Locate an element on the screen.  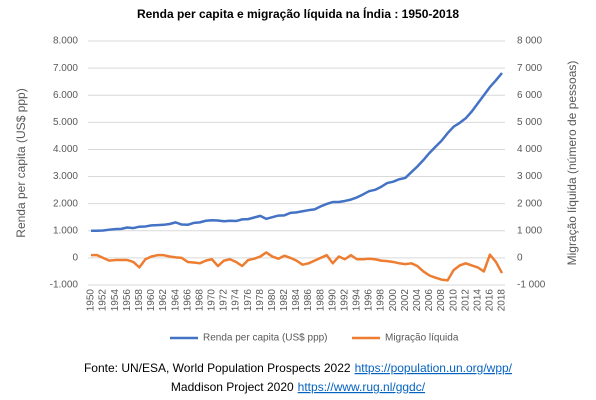
x-tick-label: 2014 is located at coordinates (477, 300).